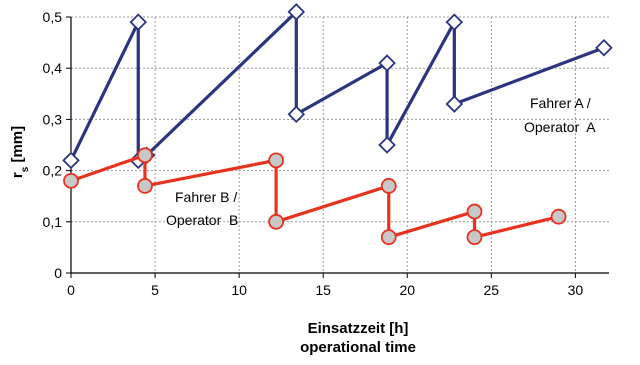 This screenshot has width=640, height=365. Describe the element at coordinates (53, 68) in the screenshot. I see `y-tick-label: 0,4` at that location.